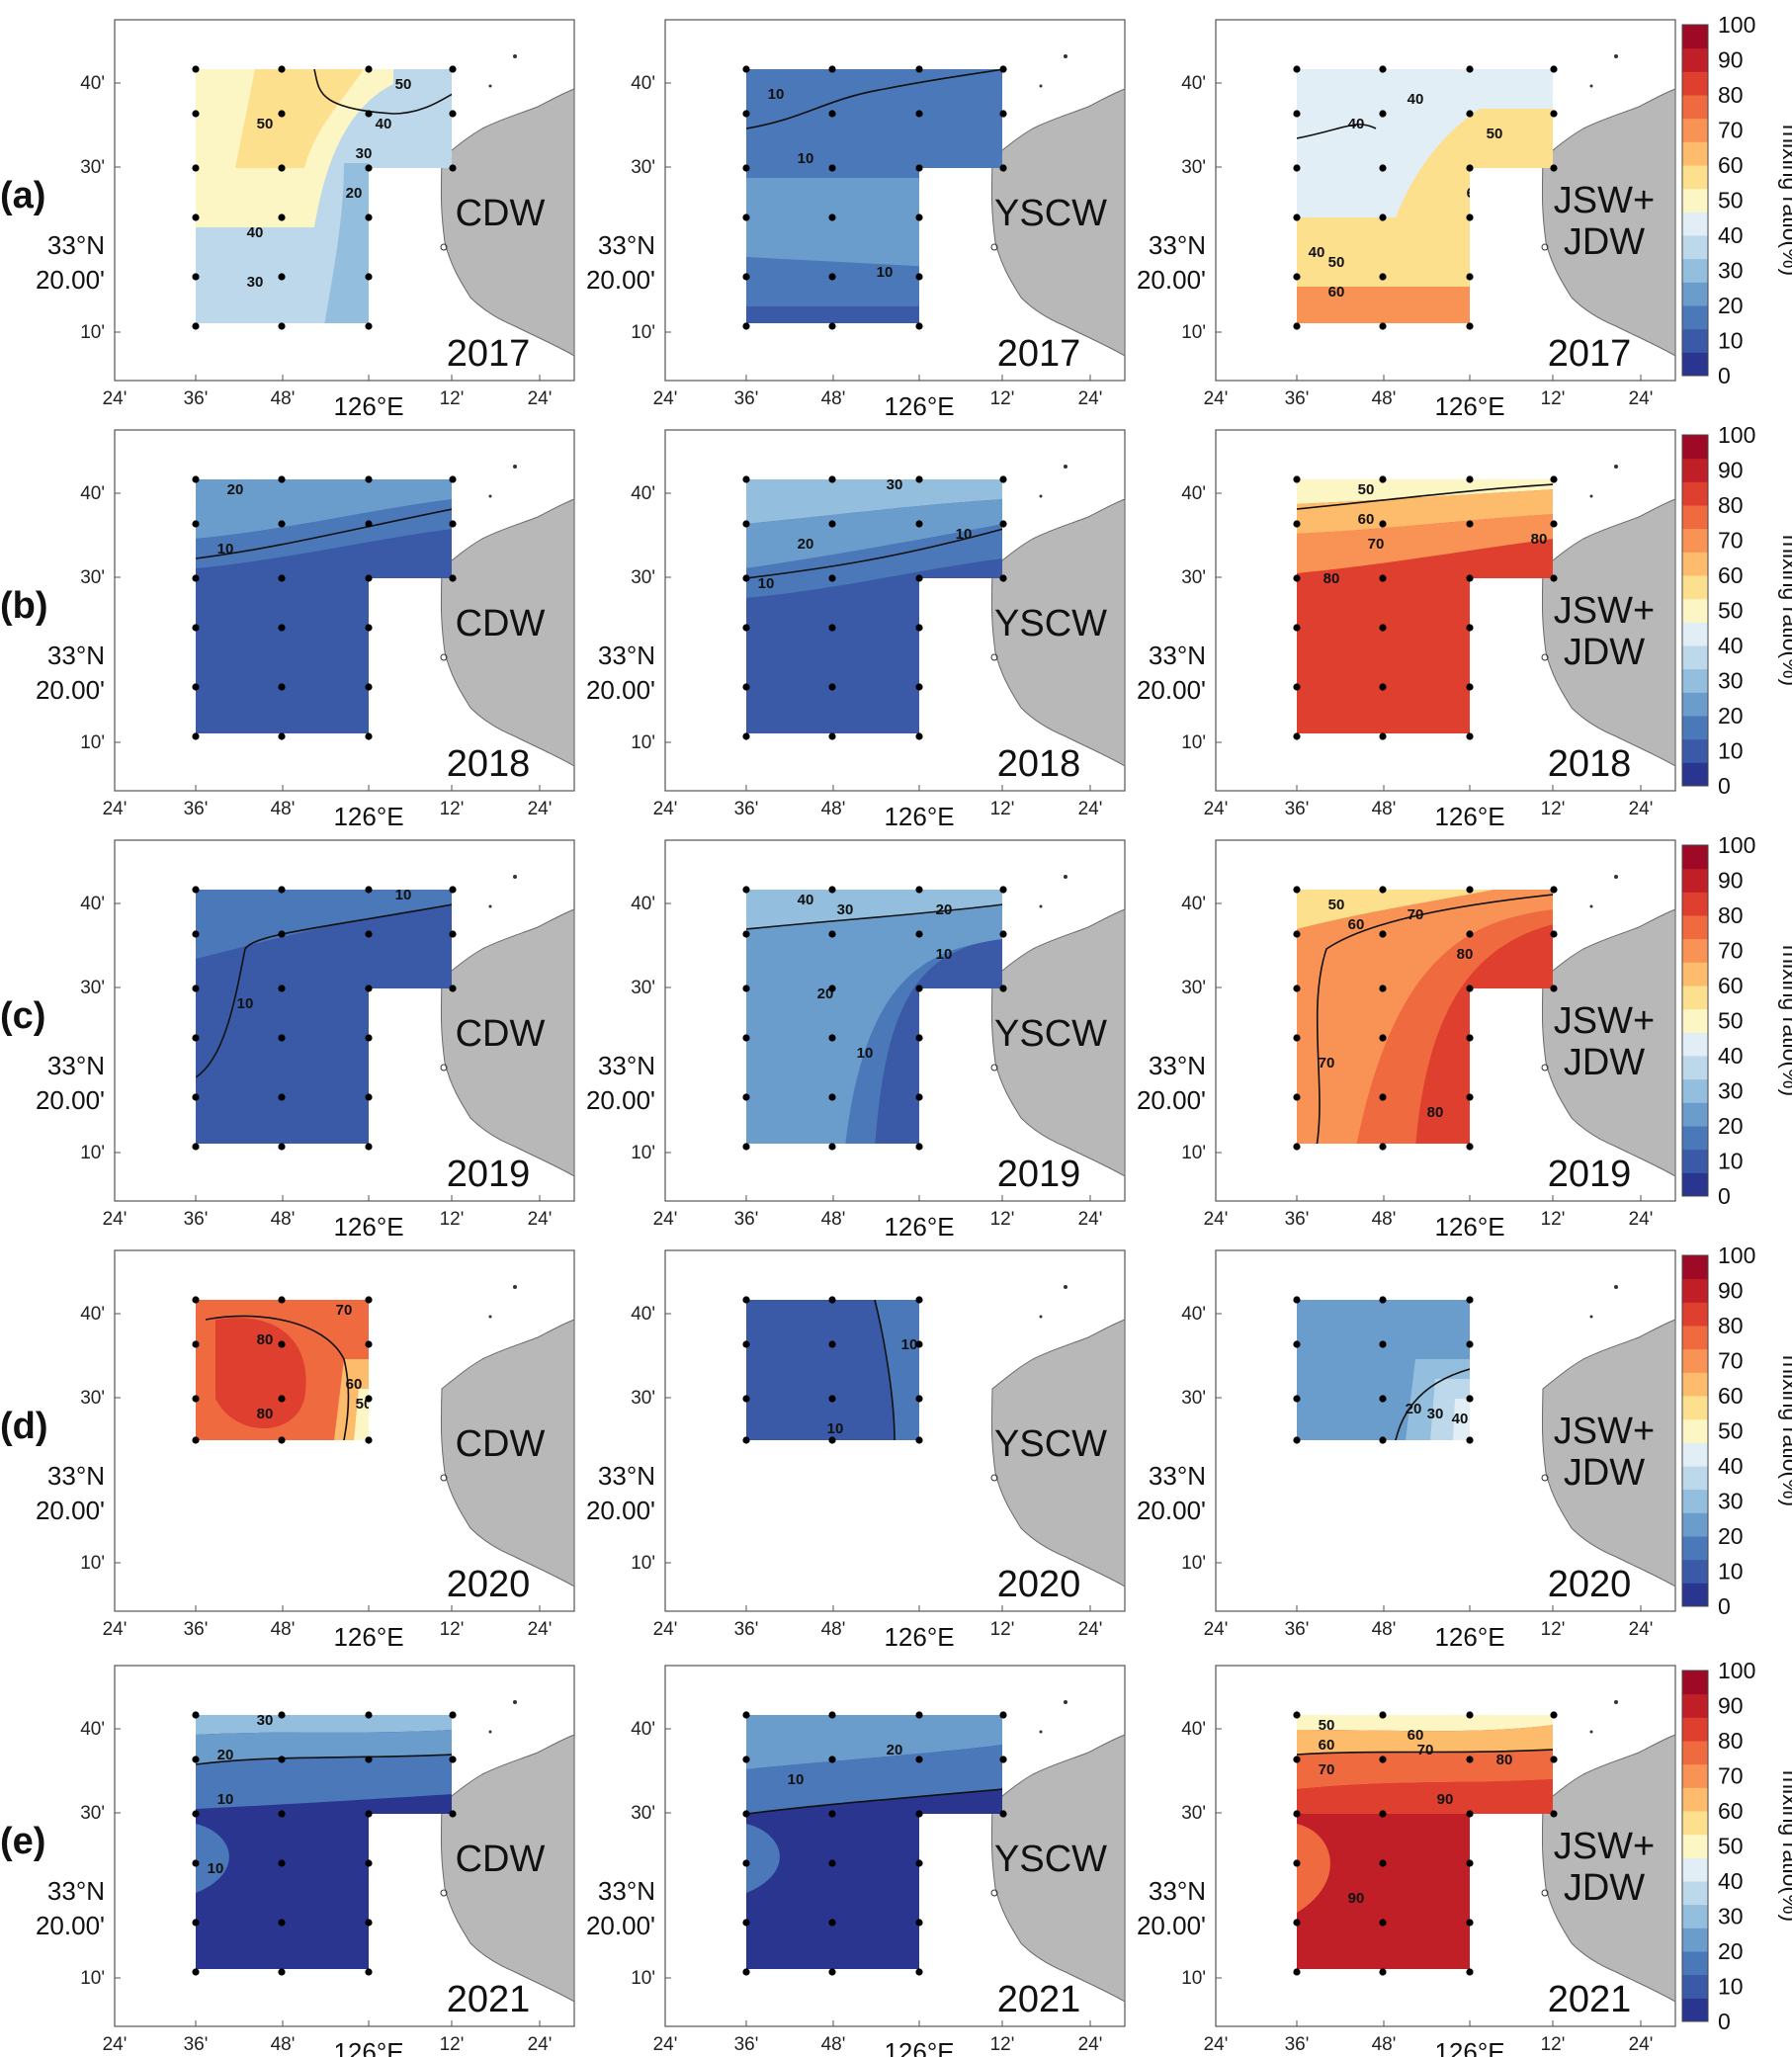 This screenshot has width=1792, height=2057. I want to click on contour-label: 50, so click(1327, 1725).